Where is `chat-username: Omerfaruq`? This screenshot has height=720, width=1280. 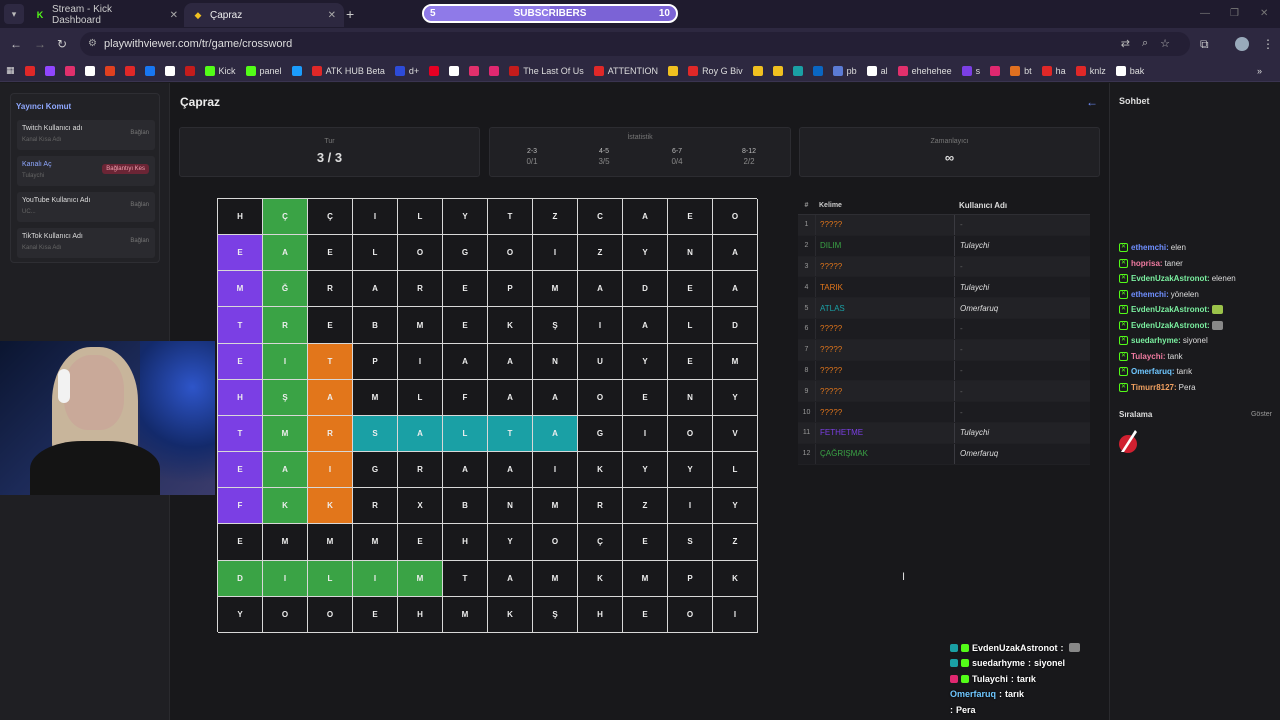 chat-username: Omerfaruq is located at coordinates (1151, 372).